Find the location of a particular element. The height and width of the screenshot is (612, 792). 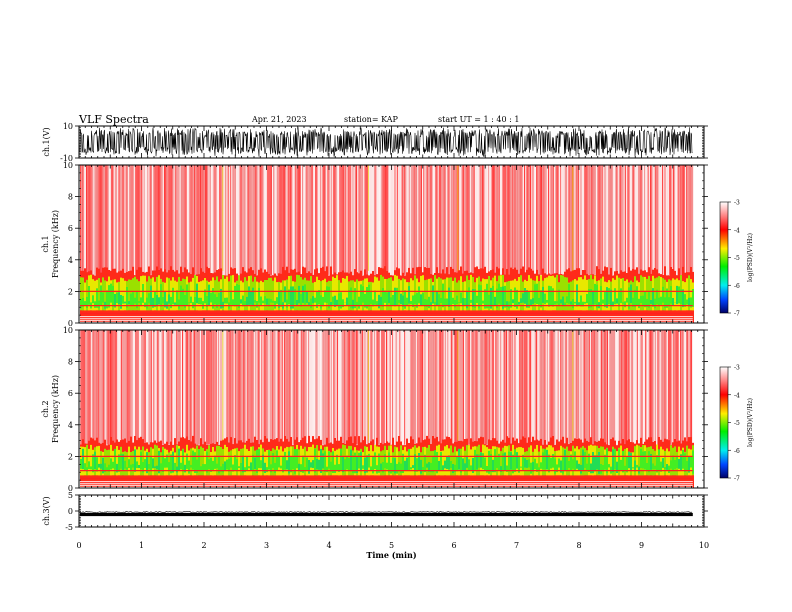

y-axis-label: ch.2 is located at coordinates (45, 408).